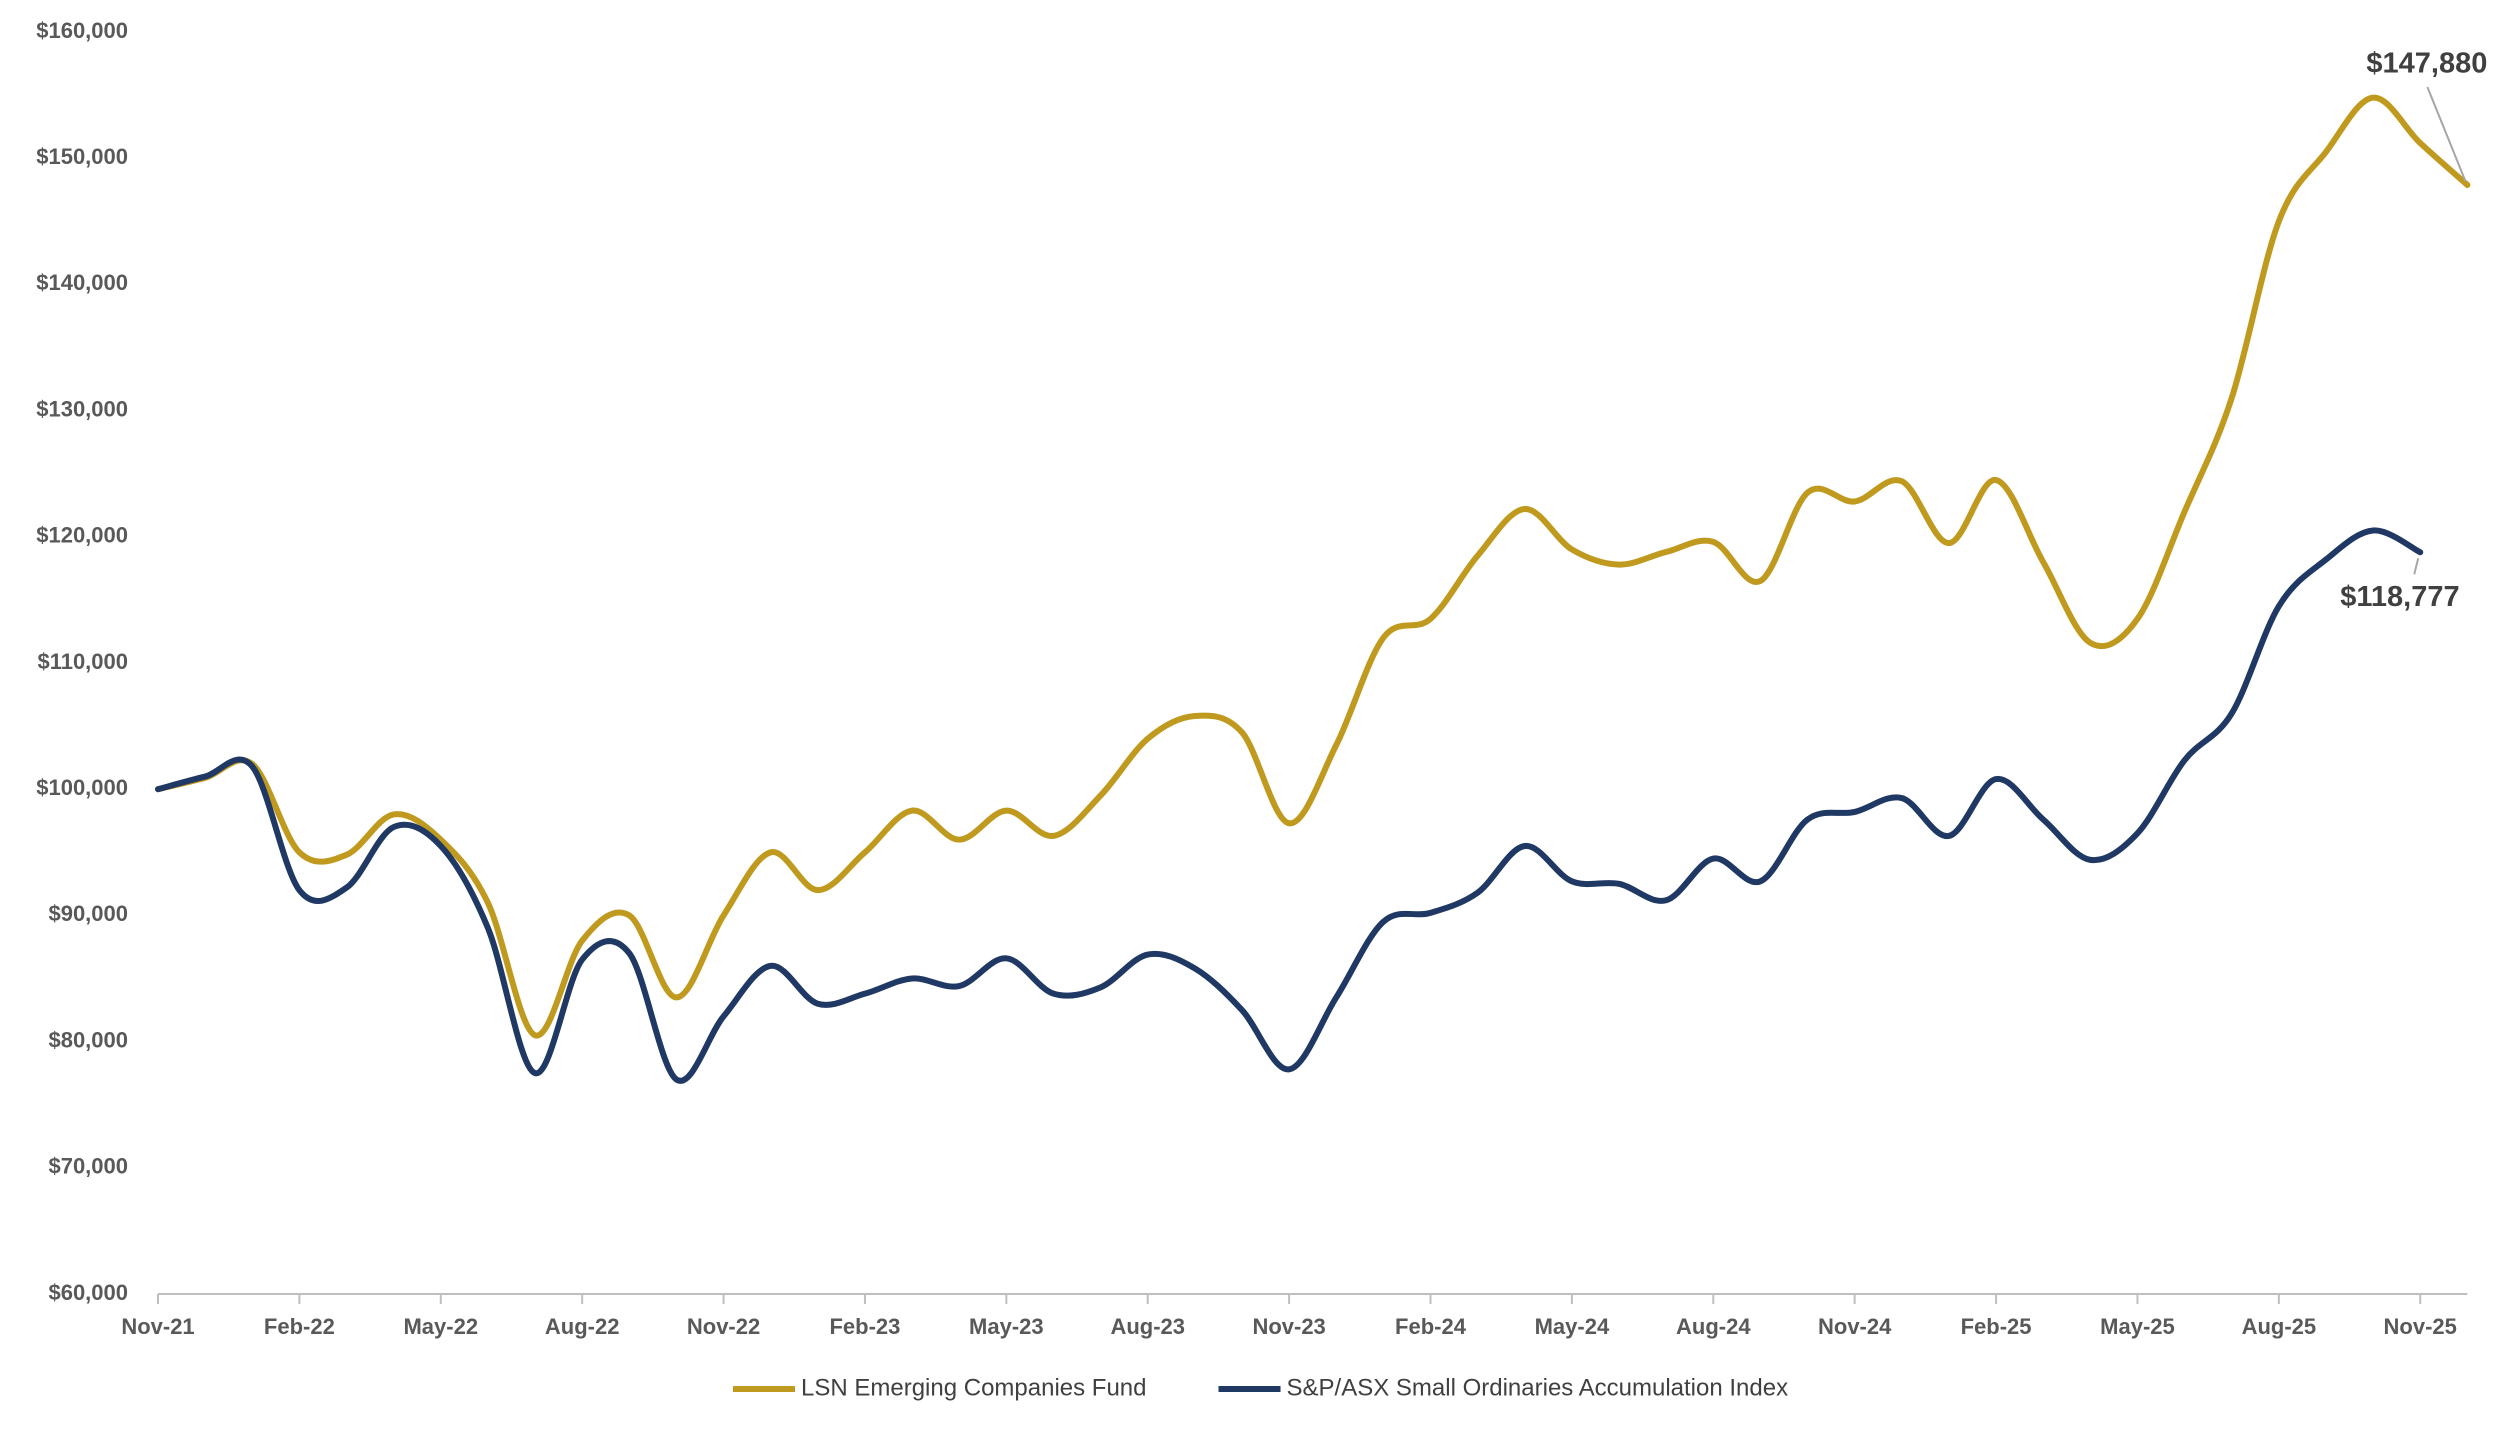  I want to click on x-tick-label: May-24, so click(1572, 1326).